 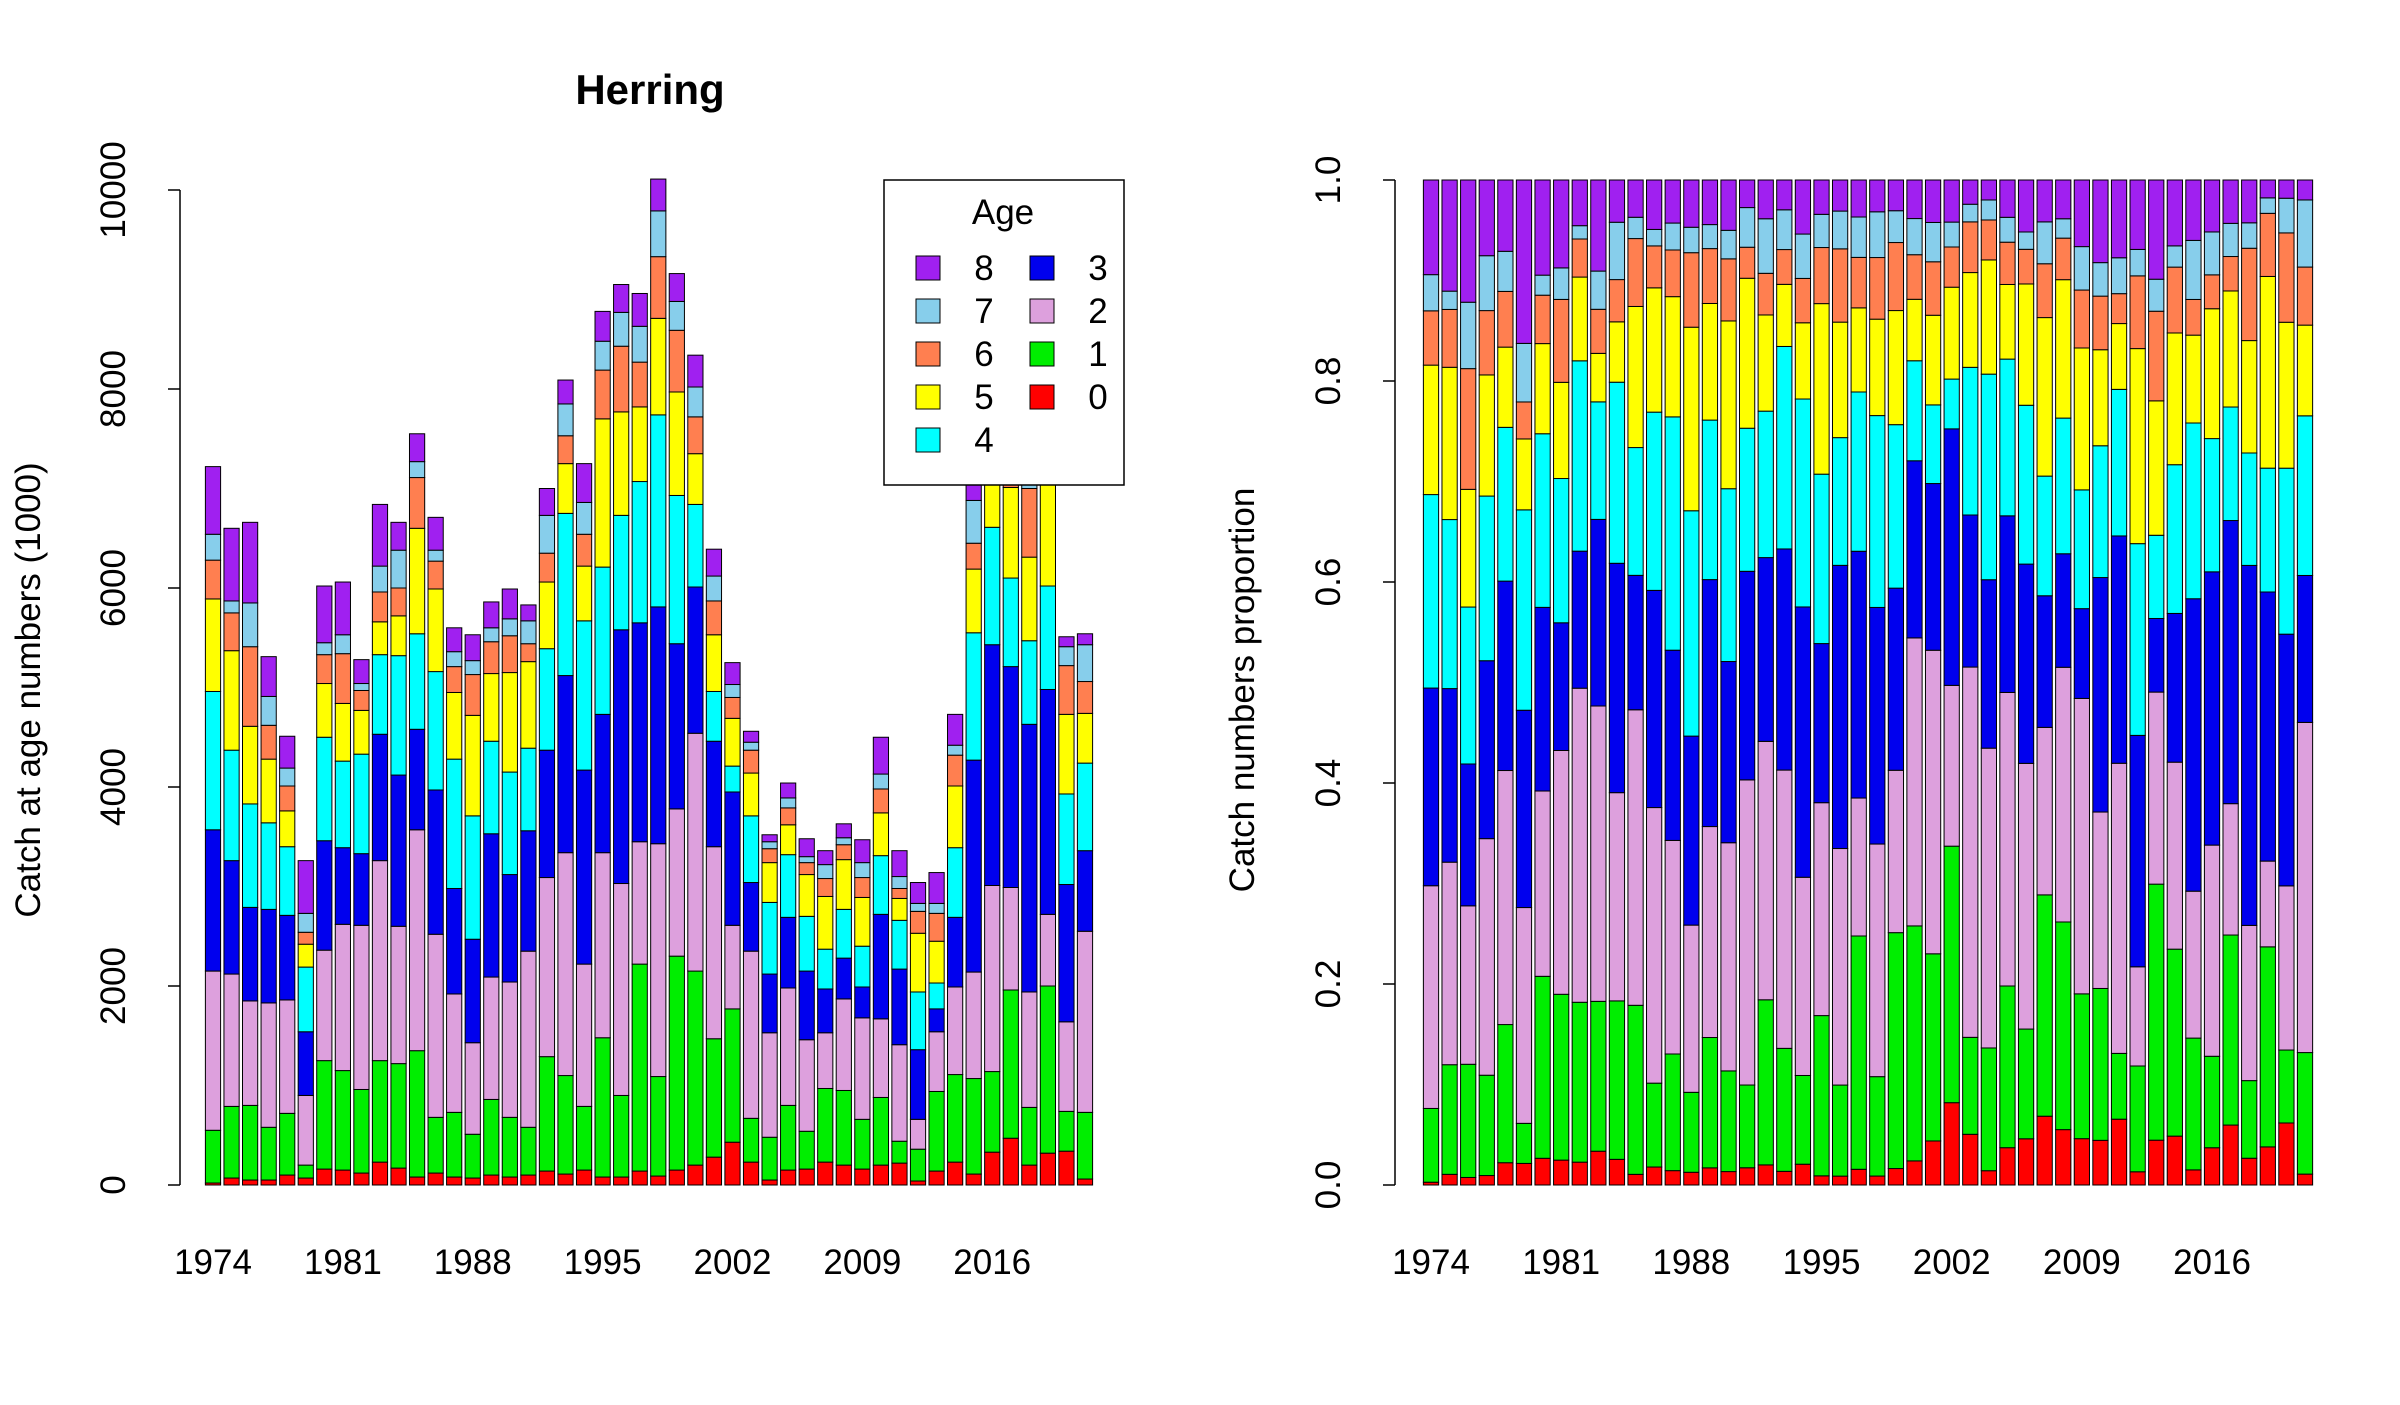 What do you see at coordinates (1561, 1262) in the screenshot?
I see `right-x-tick-label: 1981` at bounding box center [1561, 1262].